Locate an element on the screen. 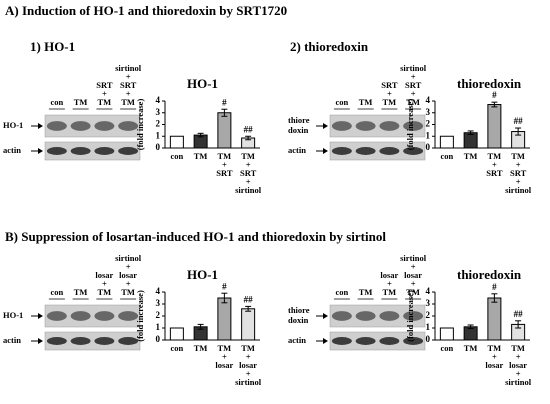 The image size is (550, 404). panel-title: 1) HO-1 is located at coordinates (52, 46).